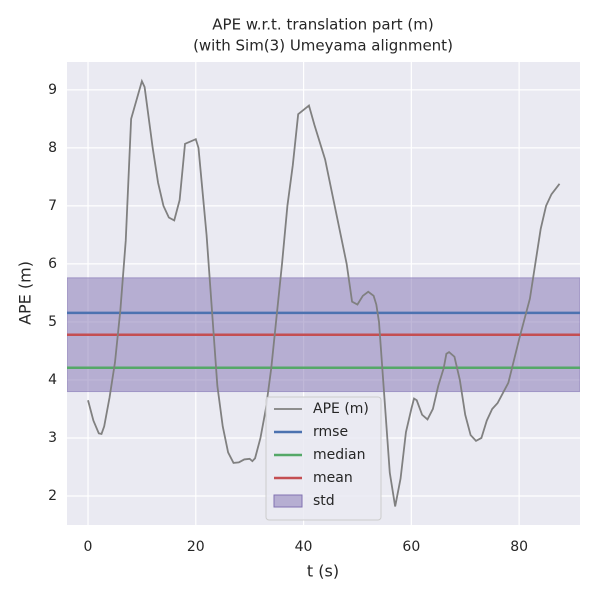 The width and height of the screenshot is (600, 604). What do you see at coordinates (52, 380) in the screenshot?
I see `y-tick-label: 4` at bounding box center [52, 380].